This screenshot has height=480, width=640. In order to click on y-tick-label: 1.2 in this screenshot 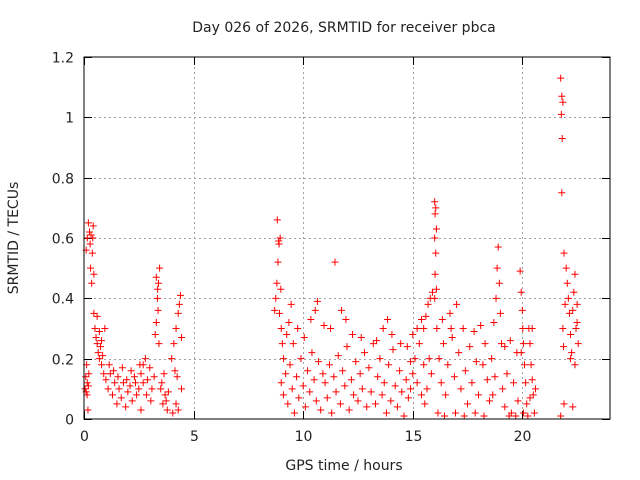, I will do `click(63, 59)`.